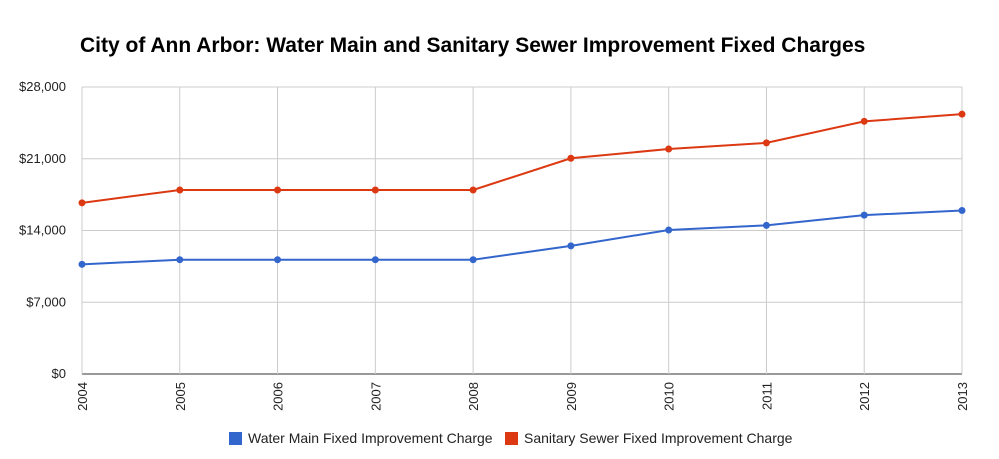  Describe the element at coordinates (370, 438) in the screenshot. I see `legend-label: Water Main Fixed Improvement Charge` at that location.